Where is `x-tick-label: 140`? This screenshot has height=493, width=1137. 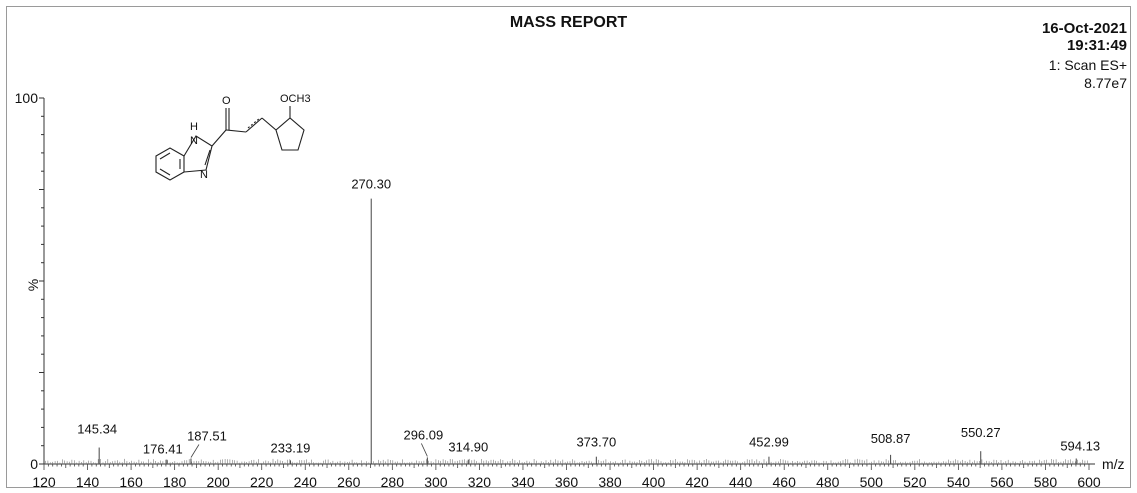 x-tick-label: 140 is located at coordinates (88, 482).